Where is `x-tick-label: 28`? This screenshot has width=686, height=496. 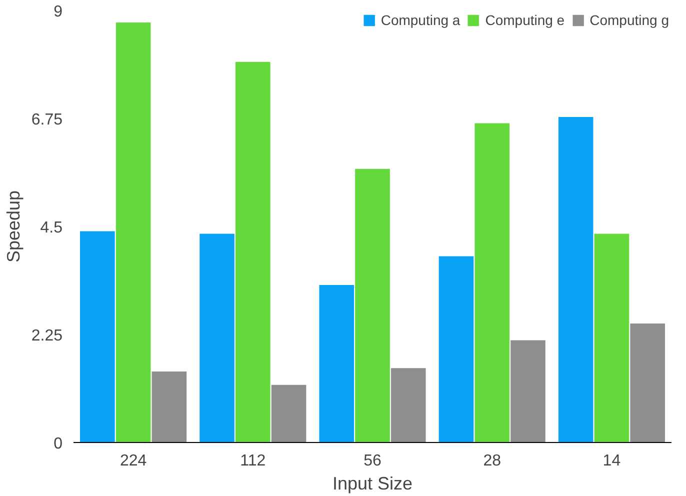 x-tick-label: 28 is located at coordinates (492, 461).